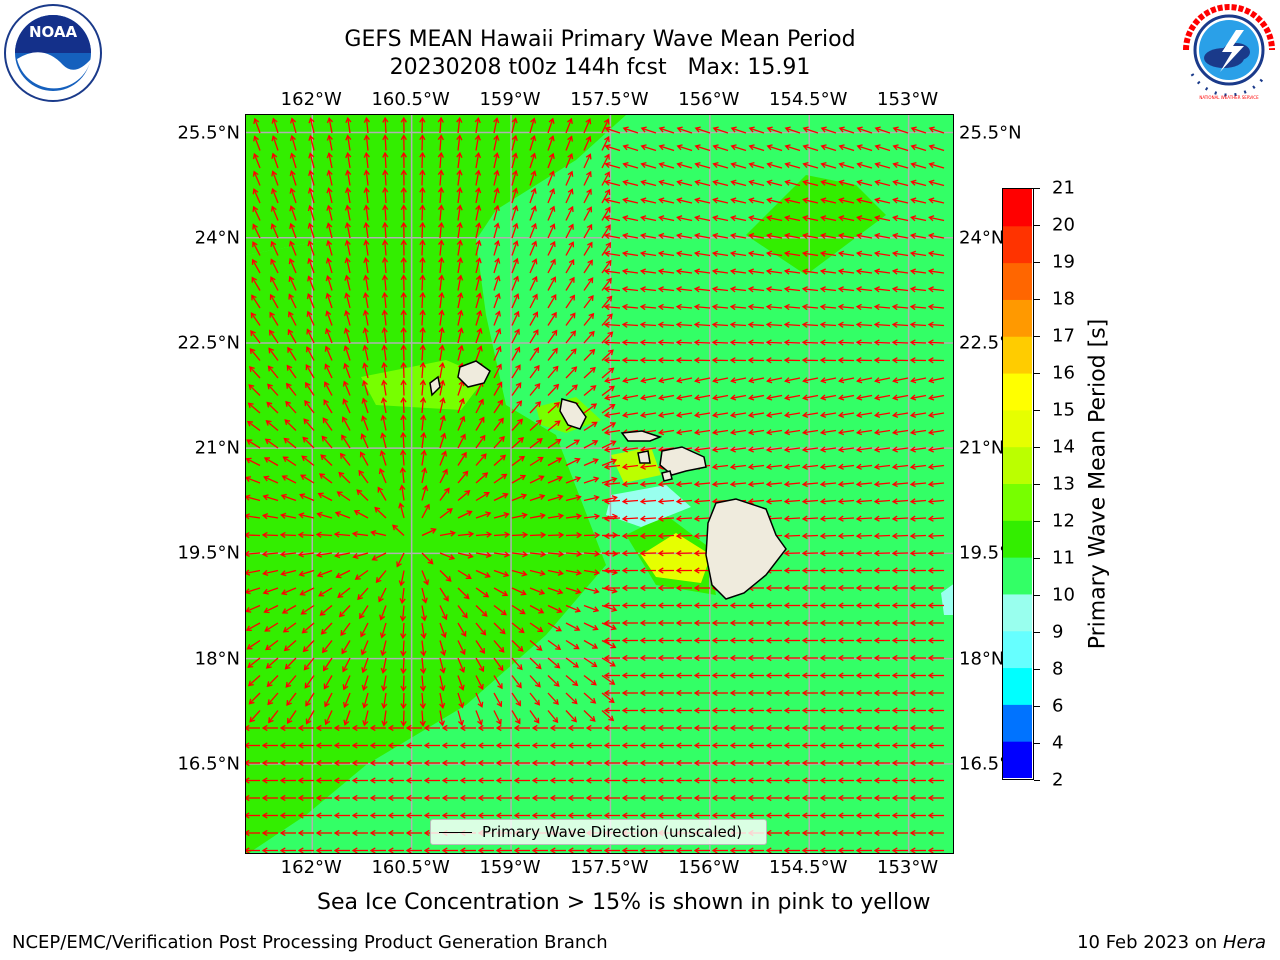 The image size is (1280, 960). I want to click on lon-tick-bottom: 156°W, so click(709, 867).